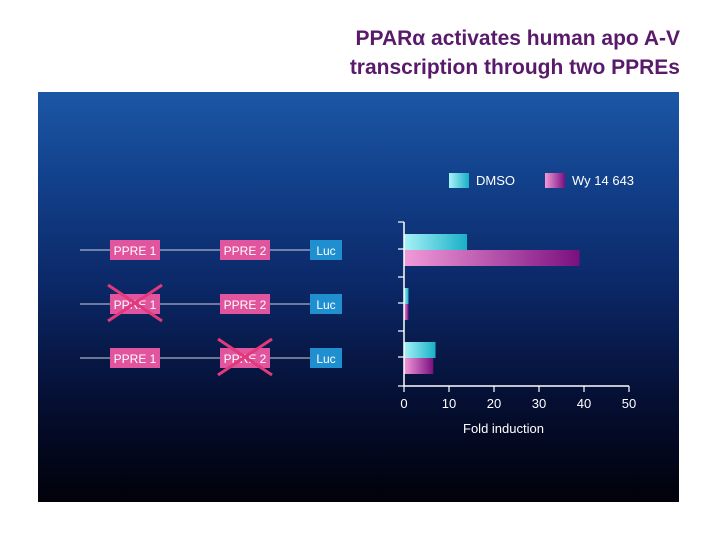  Describe the element at coordinates (495, 180) in the screenshot. I see `legend-label-dmso: DMSO` at that location.